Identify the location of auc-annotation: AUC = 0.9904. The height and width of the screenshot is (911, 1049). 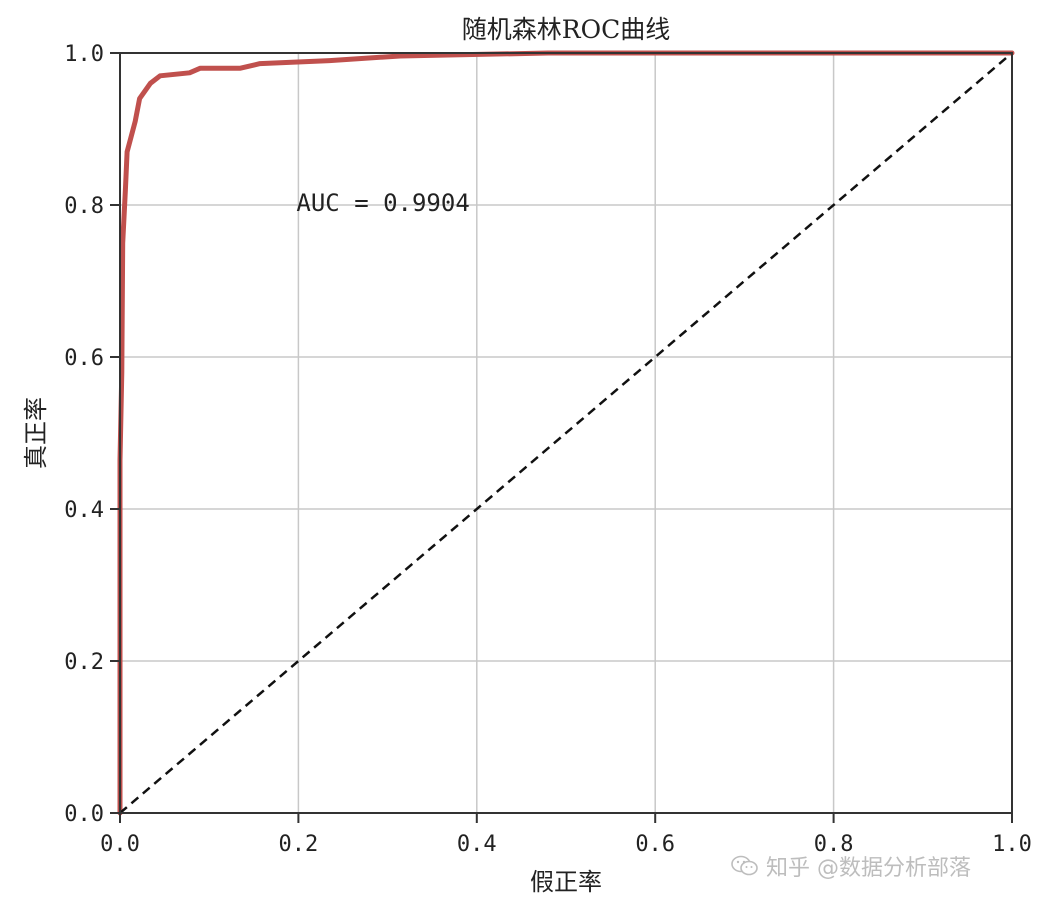
(382, 203).